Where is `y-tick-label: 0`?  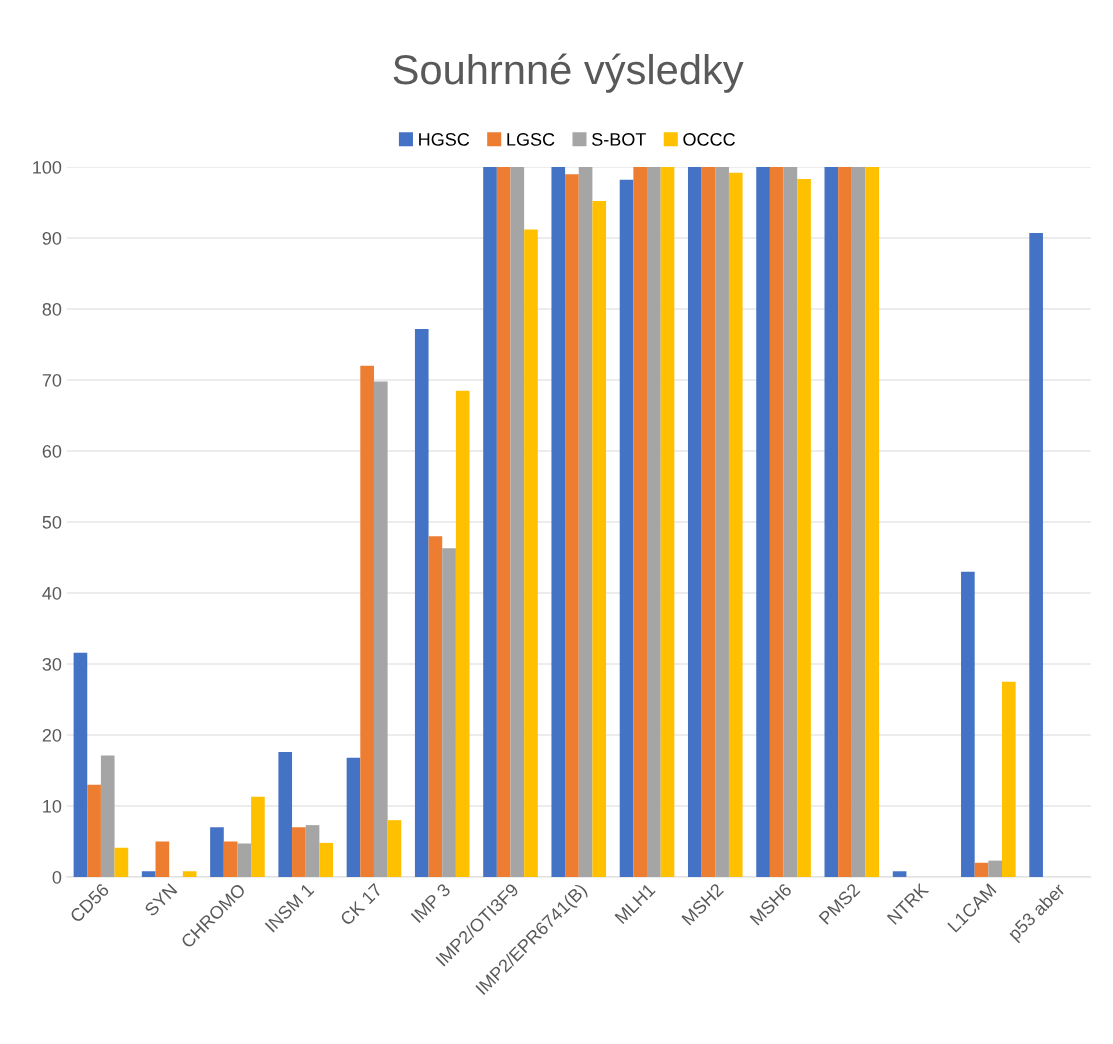 y-tick-label: 0 is located at coordinates (57, 877).